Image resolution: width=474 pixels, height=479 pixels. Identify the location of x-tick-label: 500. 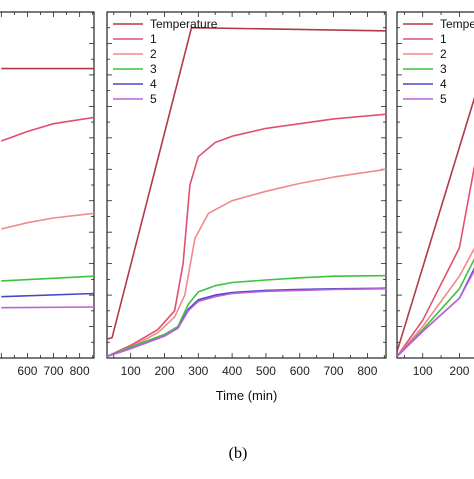
(266, 371).